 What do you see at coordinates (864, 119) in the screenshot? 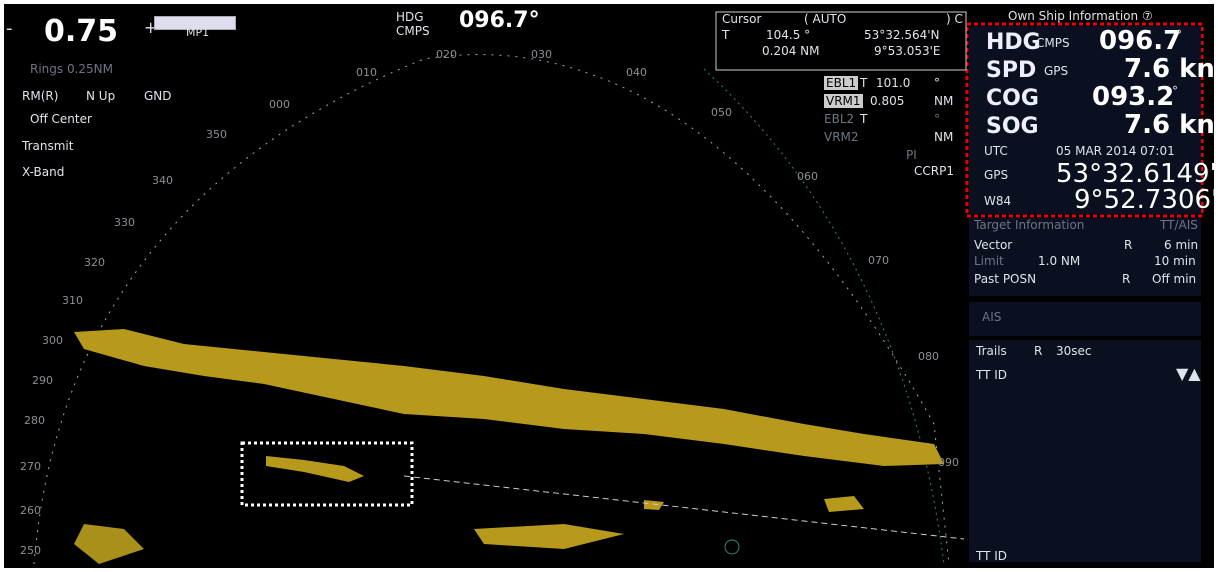
I see `ebl2-ref: T` at bounding box center [864, 119].